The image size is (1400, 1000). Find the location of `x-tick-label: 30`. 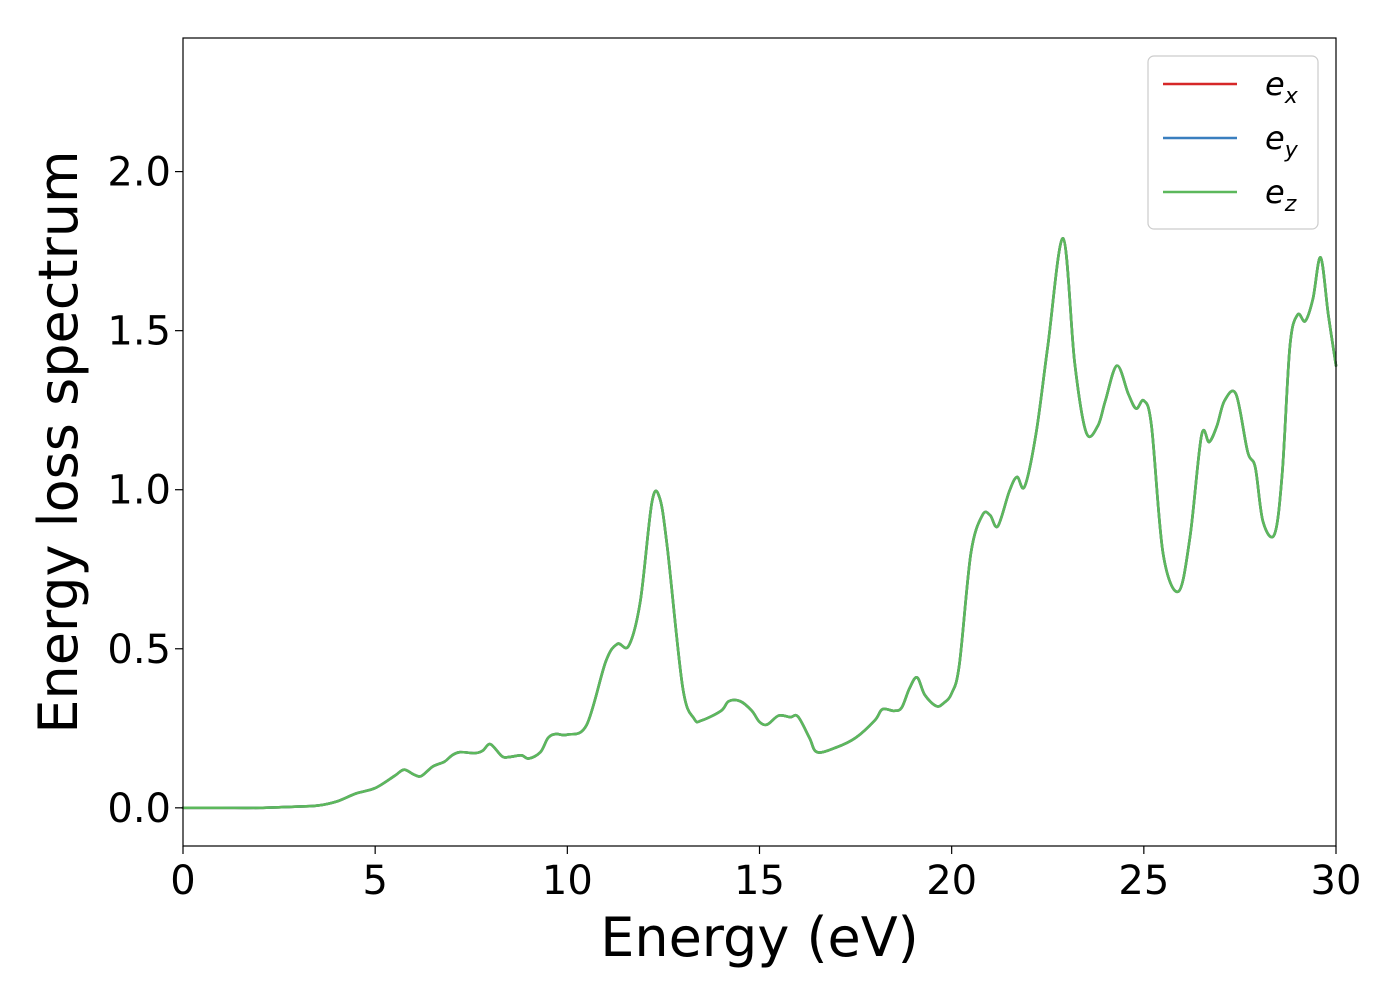

x-tick-label: 30 is located at coordinates (1336, 881).